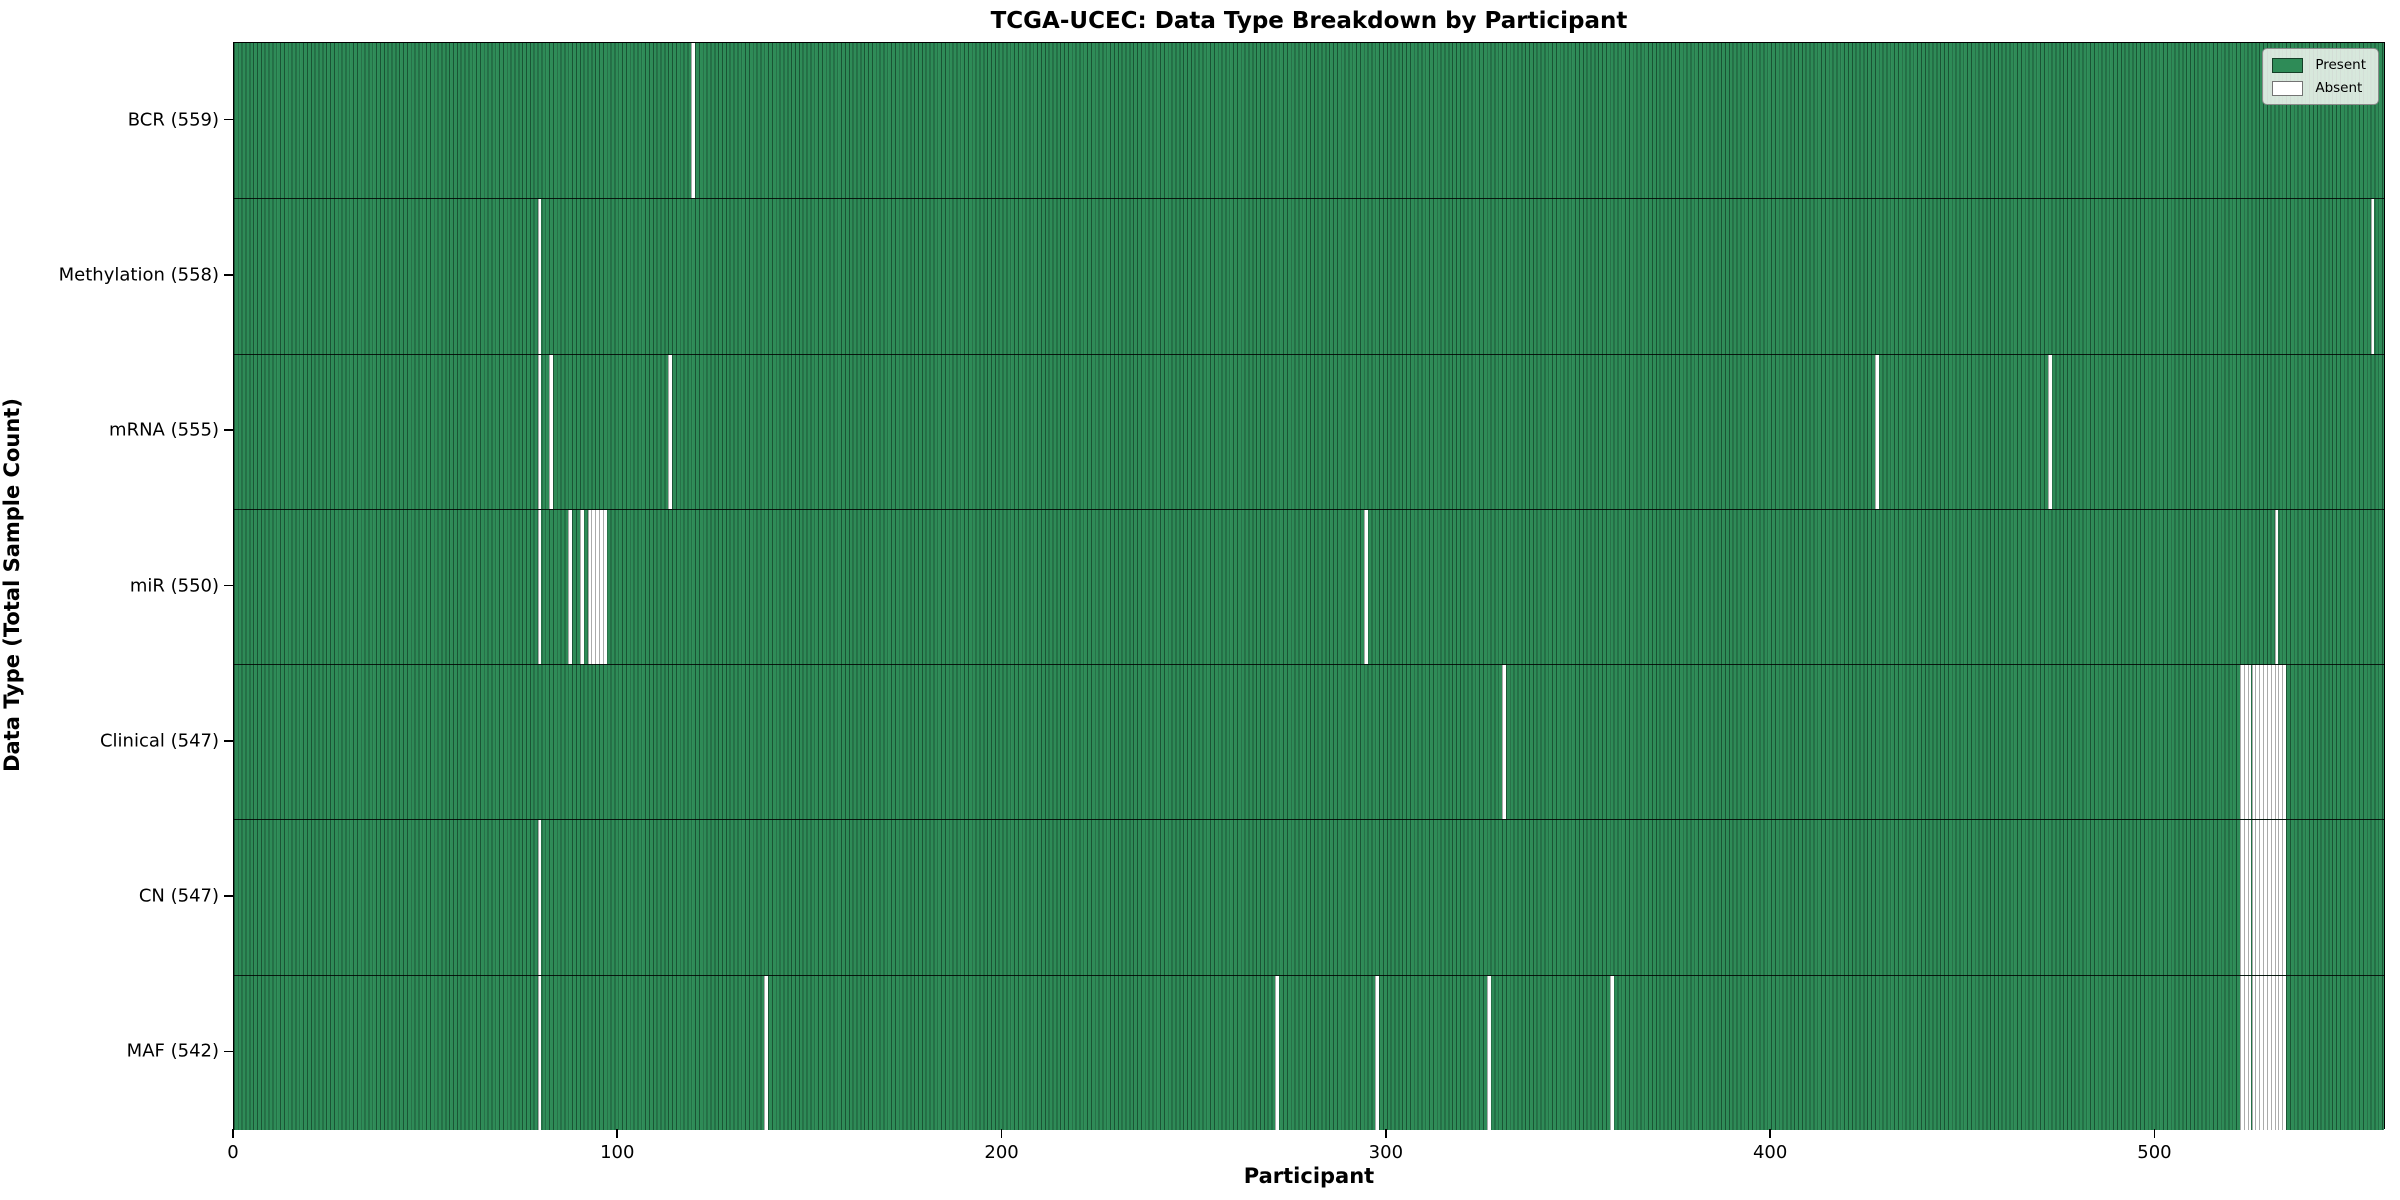  Describe the element at coordinates (1309, 1176) in the screenshot. I see `x-axis-label: Participant` at that location.